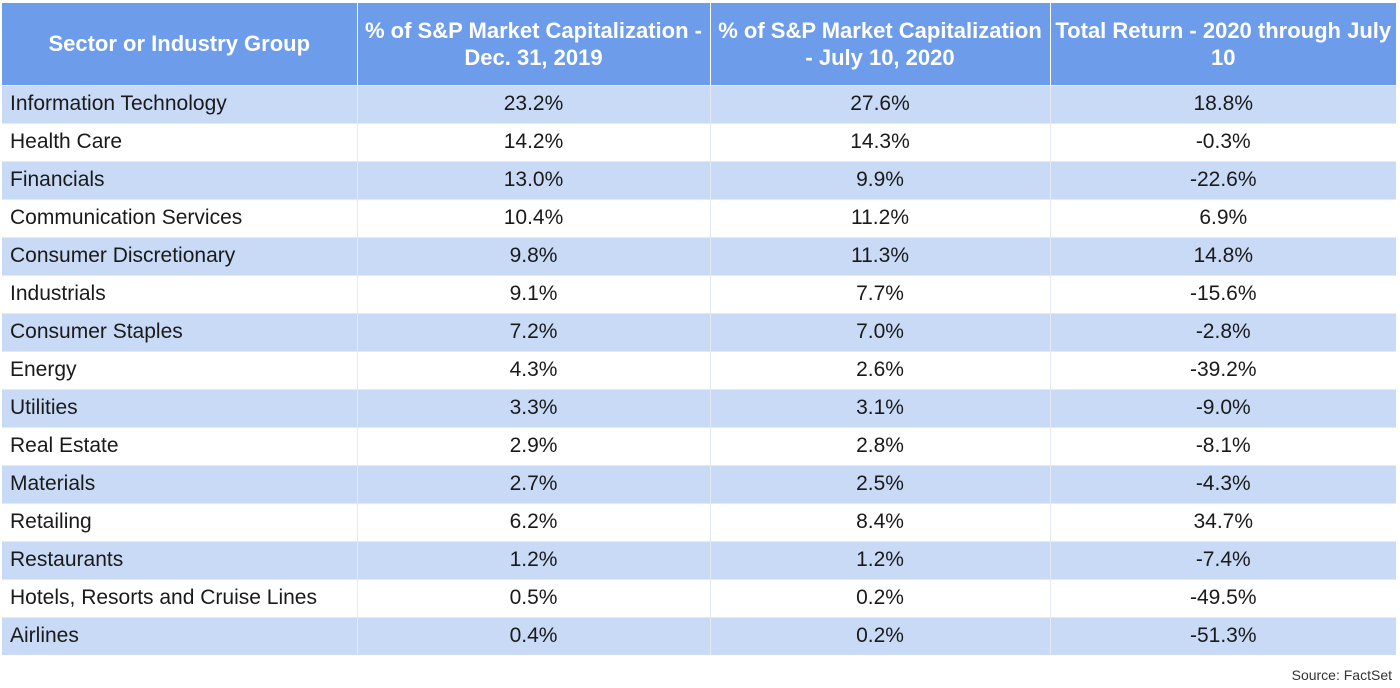 Image resolution: width=1400 pixels, height=688 pixels. I want to click on sector-name-cell: Energy, so click(180, 369).